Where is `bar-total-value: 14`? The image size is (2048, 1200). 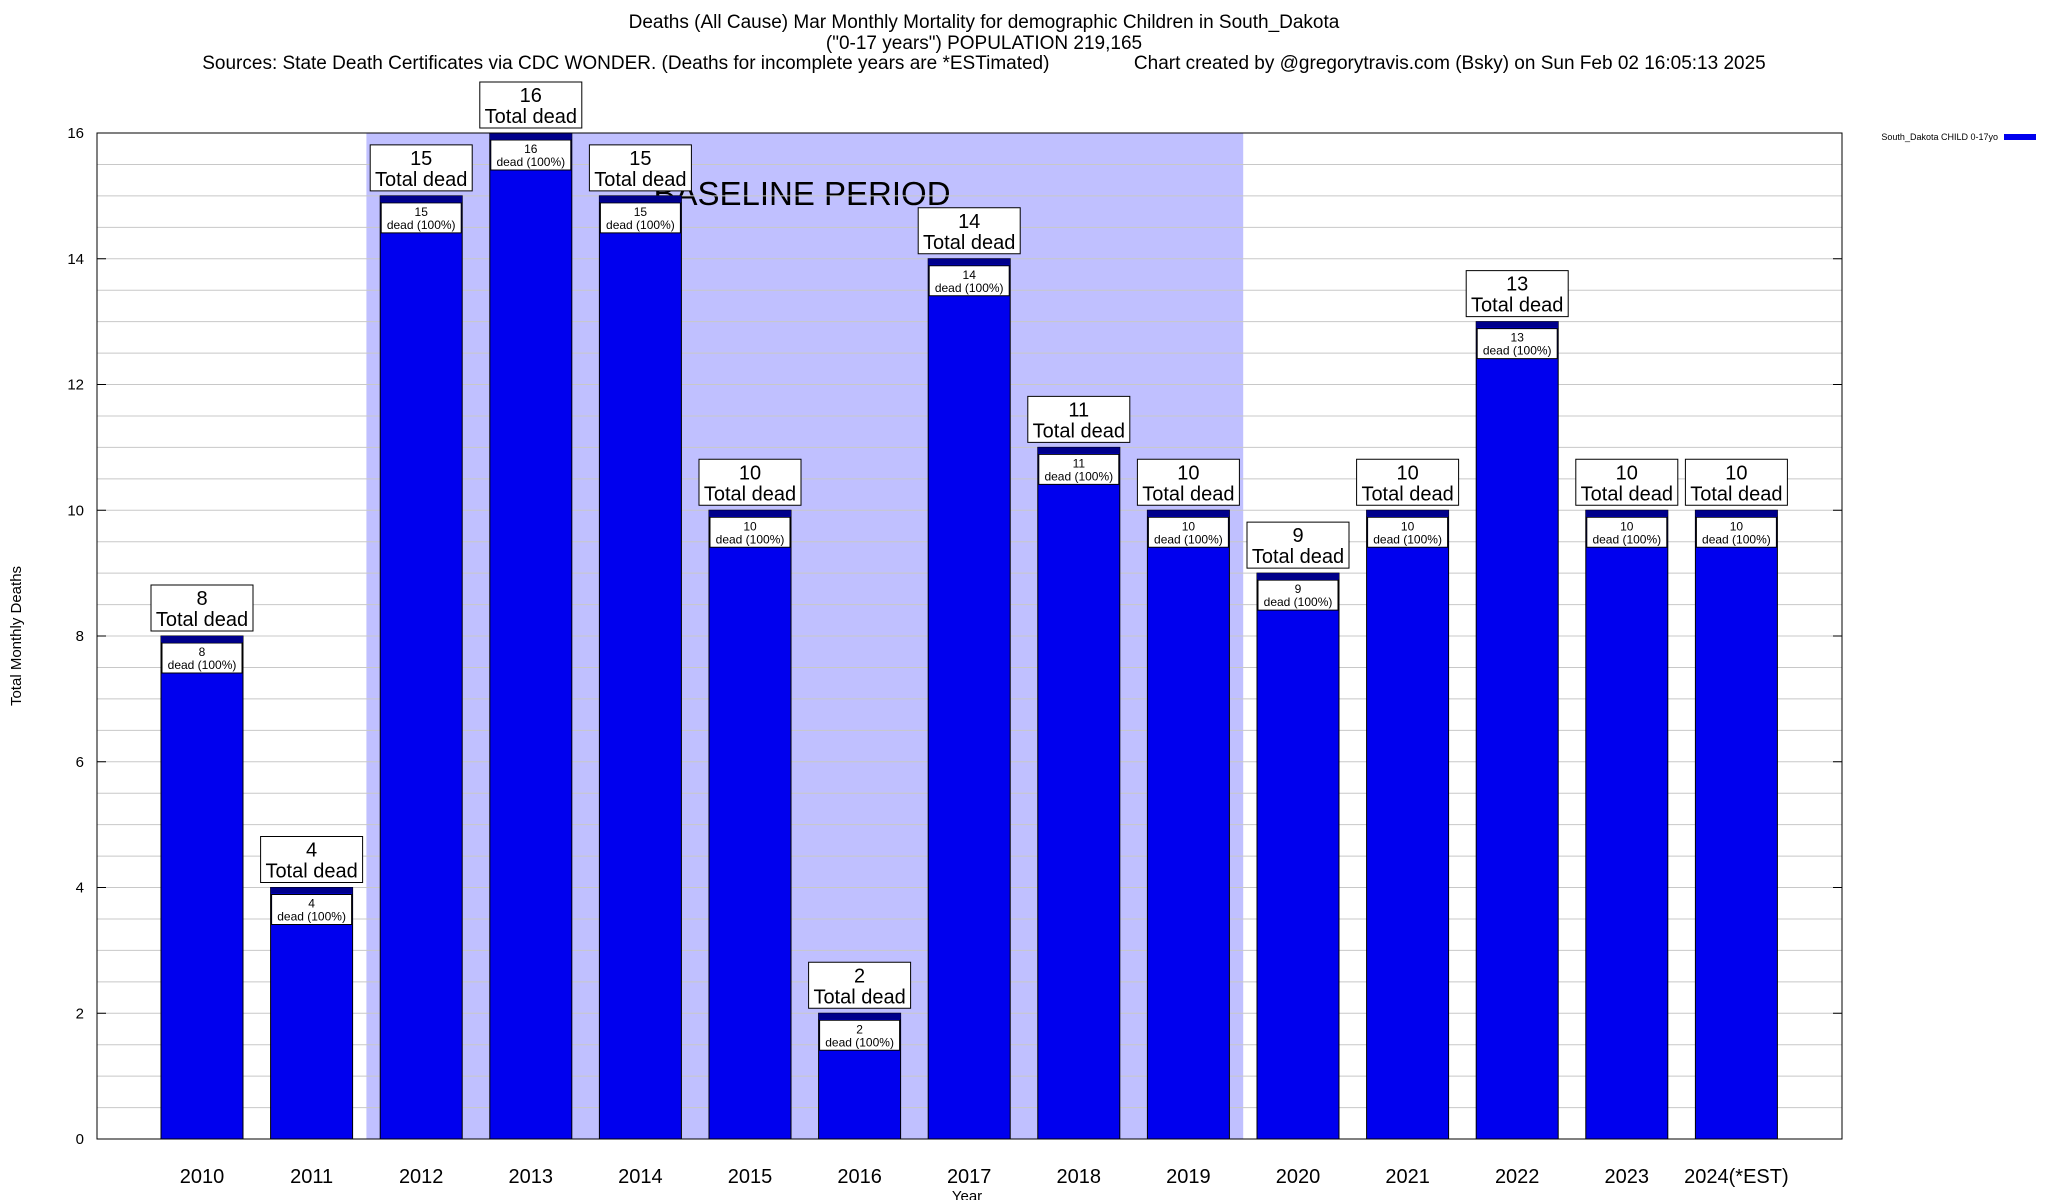
bar-total-value: 14 is located at coordinates (969, 222).